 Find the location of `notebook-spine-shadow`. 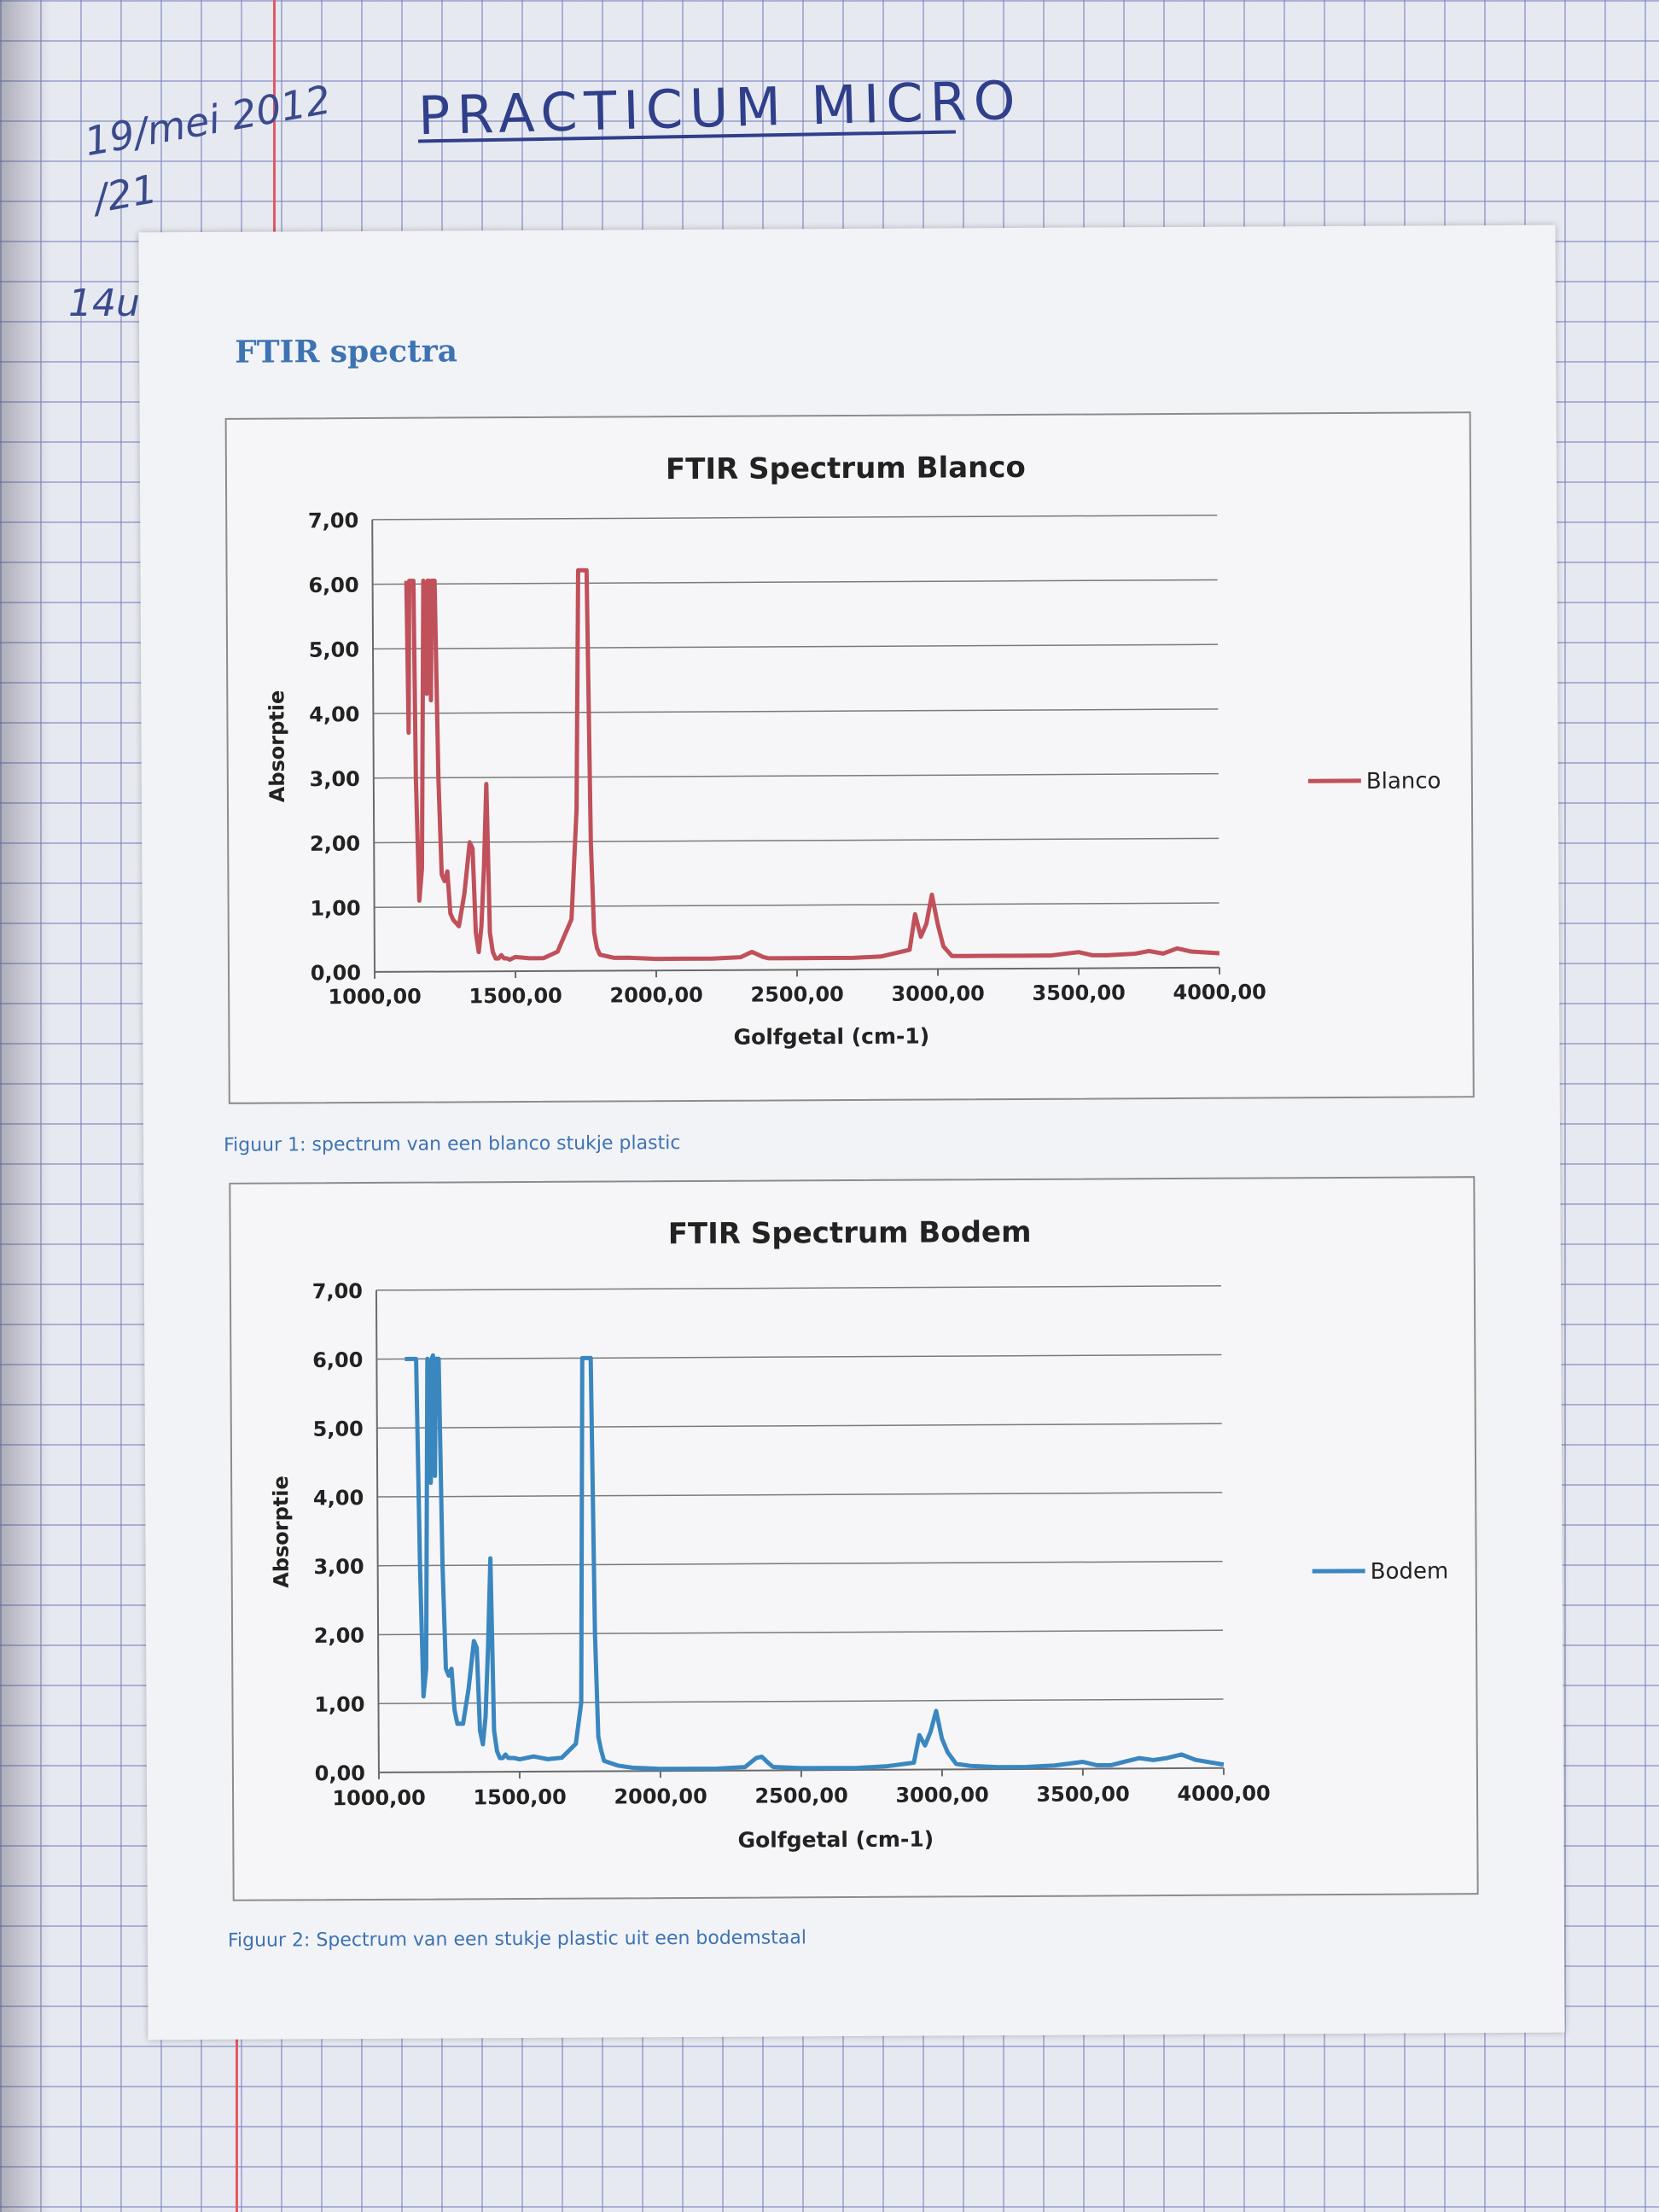

notebook-spine-shadow is located at coordinates (25, 1106).